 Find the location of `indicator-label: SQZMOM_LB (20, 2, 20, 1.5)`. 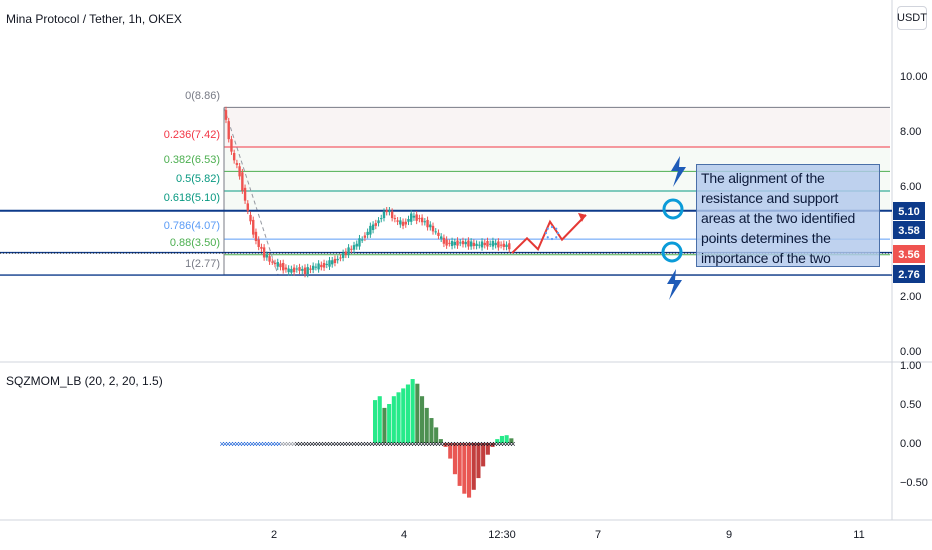

indicator-label: SQZMOM_LB (20, 2, 20, 1.5) is located at coordinates (84, 381).